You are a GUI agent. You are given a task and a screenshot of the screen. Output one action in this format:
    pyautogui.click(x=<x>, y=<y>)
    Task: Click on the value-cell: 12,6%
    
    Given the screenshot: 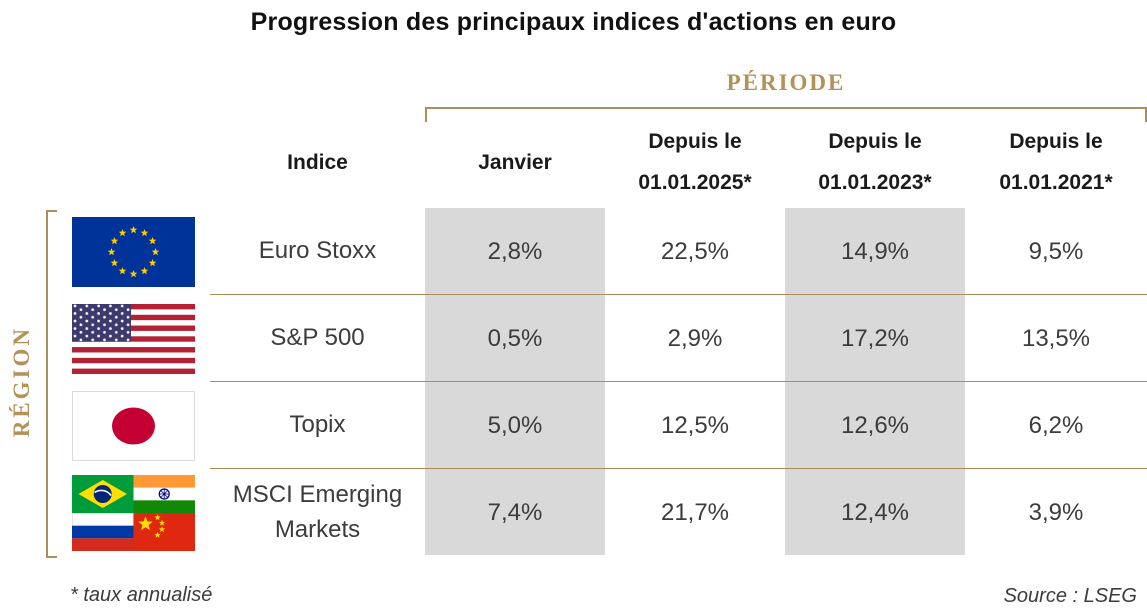 What is the action you would take?
    pyautogui.click(x=875, y=425)
    